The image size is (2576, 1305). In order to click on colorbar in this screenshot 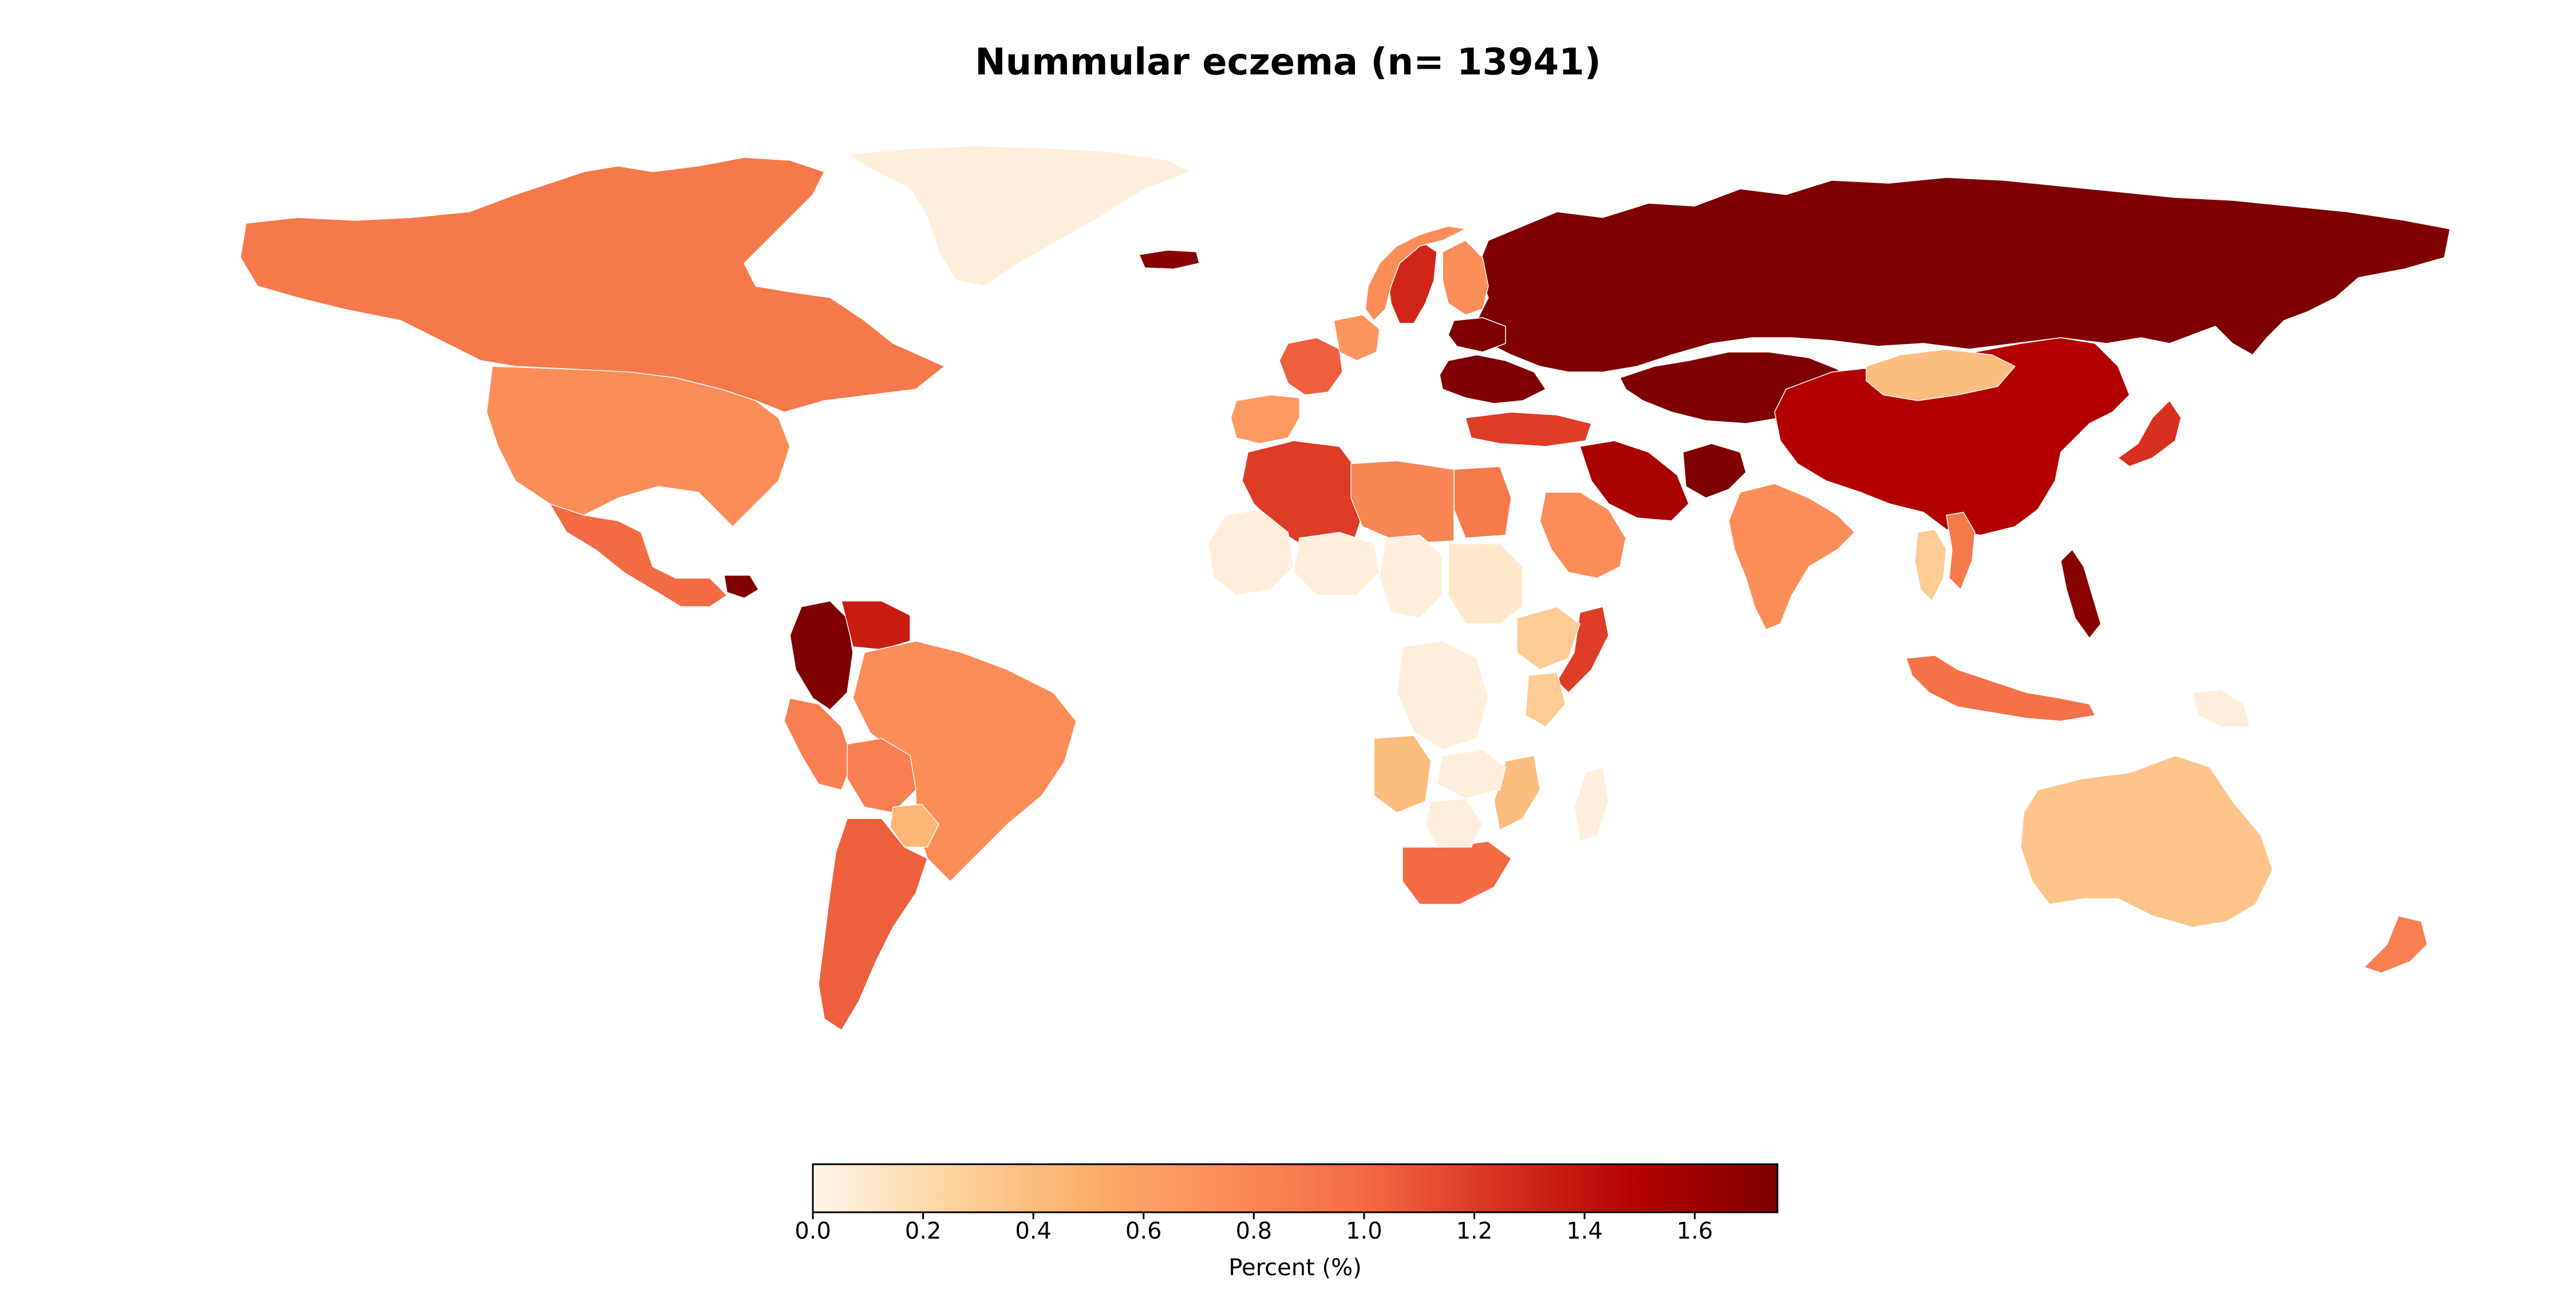, I will do `click(1295, 1191)`.